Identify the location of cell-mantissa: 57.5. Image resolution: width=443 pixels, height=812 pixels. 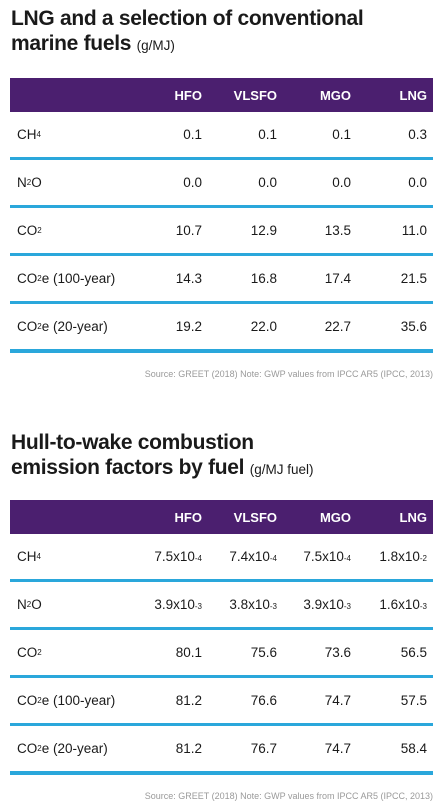
(413, 700).